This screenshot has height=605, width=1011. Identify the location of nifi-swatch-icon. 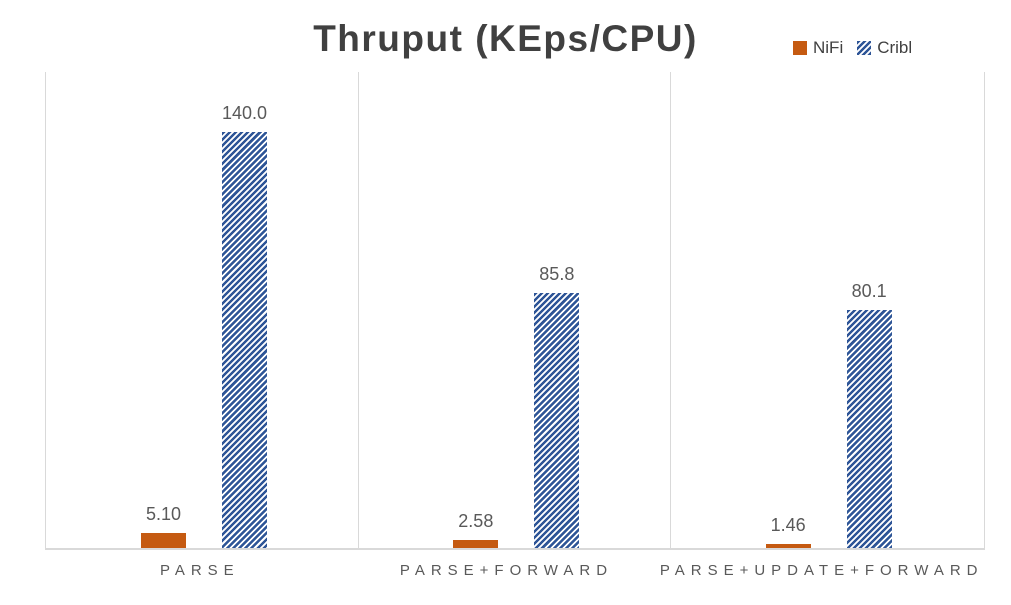
(800, 48).